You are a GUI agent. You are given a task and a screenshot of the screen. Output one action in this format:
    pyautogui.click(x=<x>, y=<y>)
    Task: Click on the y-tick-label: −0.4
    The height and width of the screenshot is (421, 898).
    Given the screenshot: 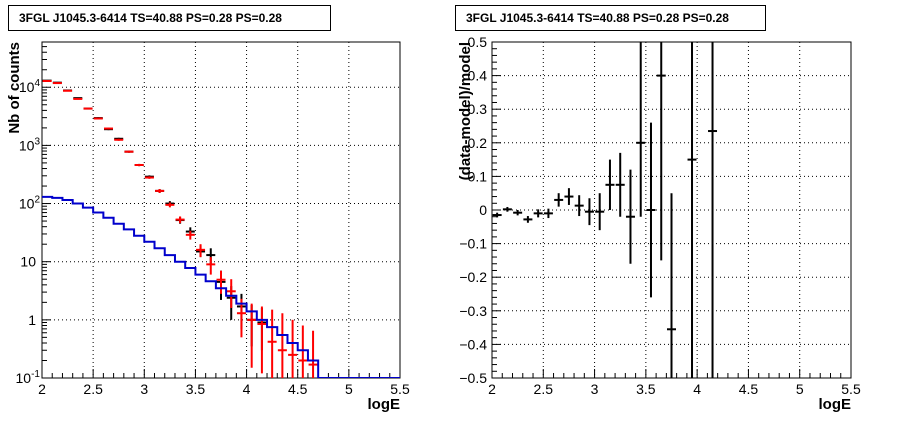 What is the action you would take?
    pyautogui.click(x=473, y=344)
    